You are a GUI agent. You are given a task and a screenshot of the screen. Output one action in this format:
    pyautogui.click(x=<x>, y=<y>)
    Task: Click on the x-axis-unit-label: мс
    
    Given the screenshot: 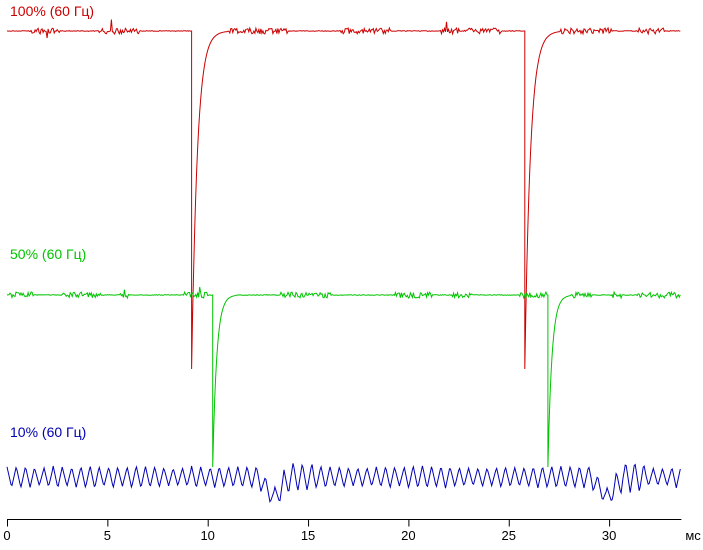 What is the action you would take?
    pyautogui.click(x=693, y=535)
    